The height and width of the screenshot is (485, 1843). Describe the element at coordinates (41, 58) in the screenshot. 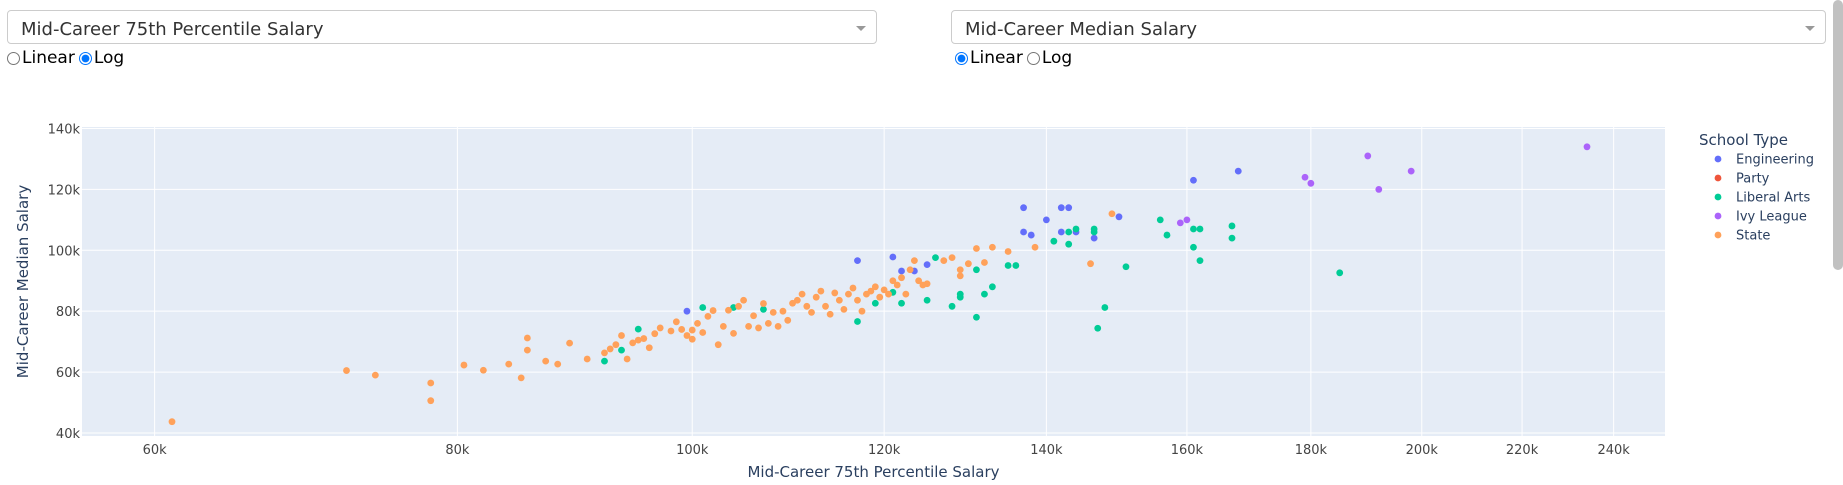

I see `x-scale-linear-option: Linear` at that location.